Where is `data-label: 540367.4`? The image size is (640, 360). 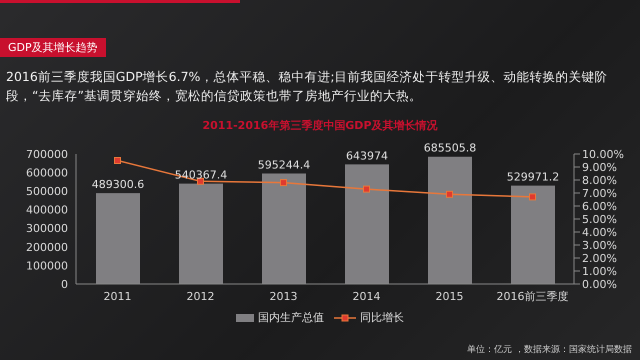
data-label: 540367.4 is located at coordinates (201, 175).